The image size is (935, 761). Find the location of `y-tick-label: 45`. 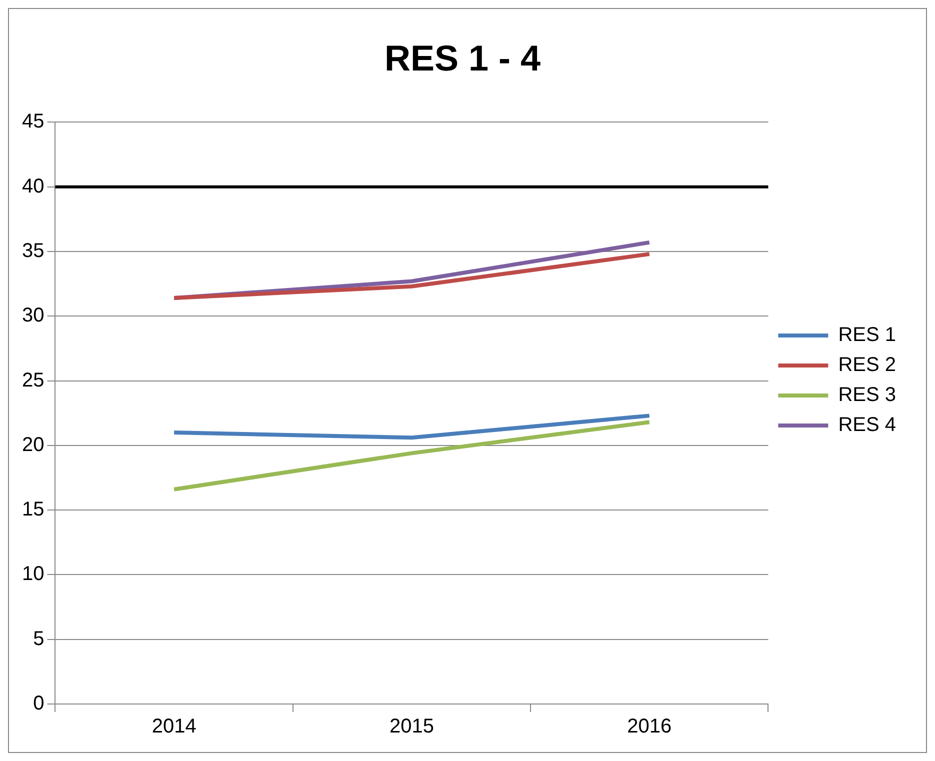

y-tick-label: 45 is located at coordinates (33, 121).